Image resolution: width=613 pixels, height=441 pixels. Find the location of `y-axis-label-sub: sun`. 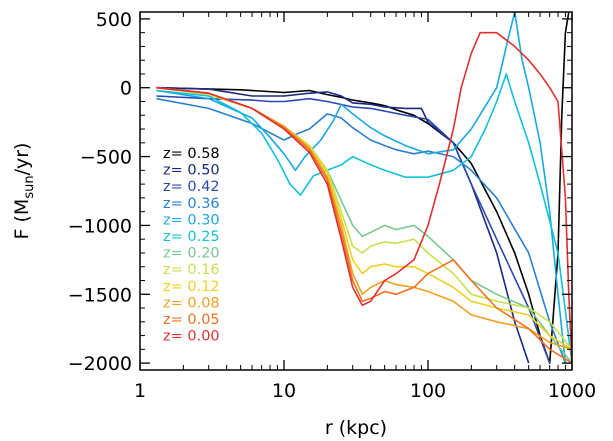

y-axis-label-sub: sun is located at coordinates (29, 186).